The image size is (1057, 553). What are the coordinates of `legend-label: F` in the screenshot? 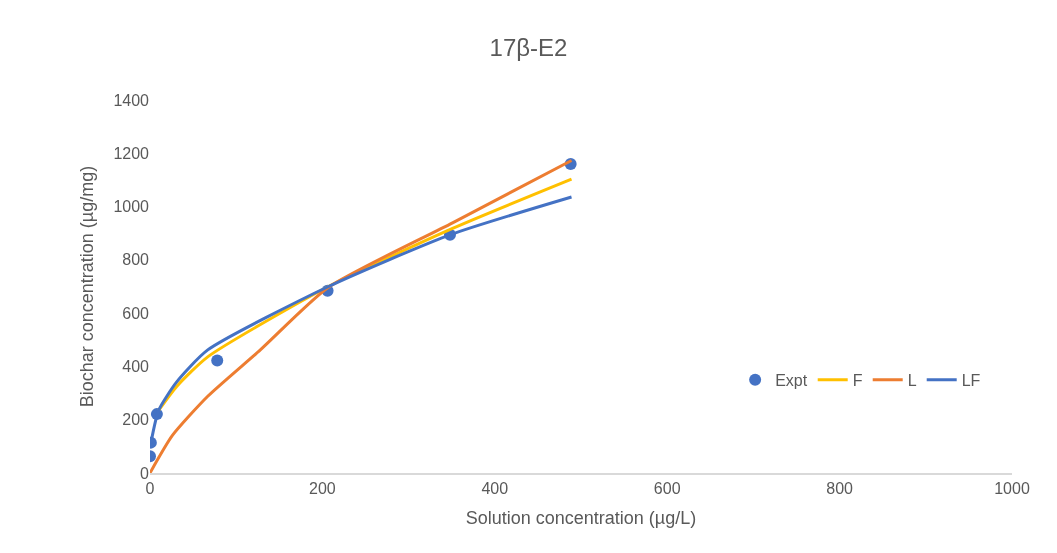 It's located at (857, 380).